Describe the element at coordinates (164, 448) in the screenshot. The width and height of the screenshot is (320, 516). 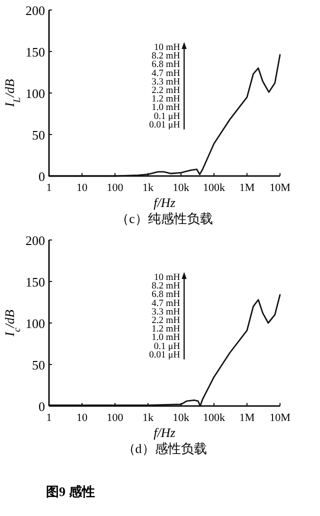
I see `text: （d）感性负载` at that location.